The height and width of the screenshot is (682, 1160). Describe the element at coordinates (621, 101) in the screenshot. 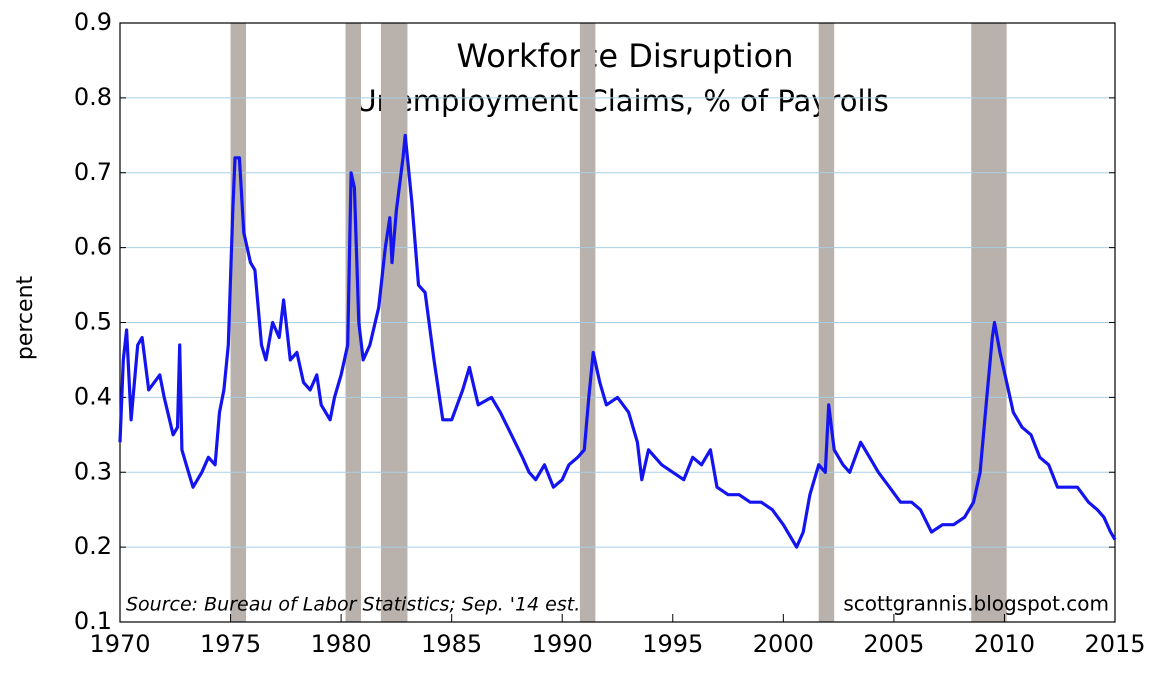

I see `chart-subtitle: Unemployment Claims, % of Payrolls` at that location.